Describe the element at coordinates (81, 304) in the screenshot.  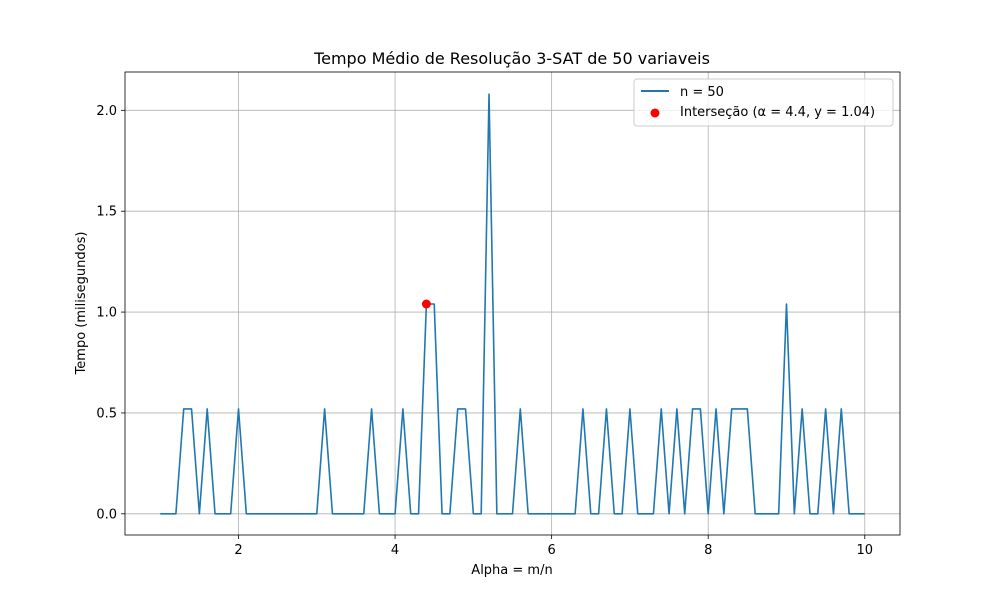
I see `y-axis-label: Tempo (milisegundos)` at that location.